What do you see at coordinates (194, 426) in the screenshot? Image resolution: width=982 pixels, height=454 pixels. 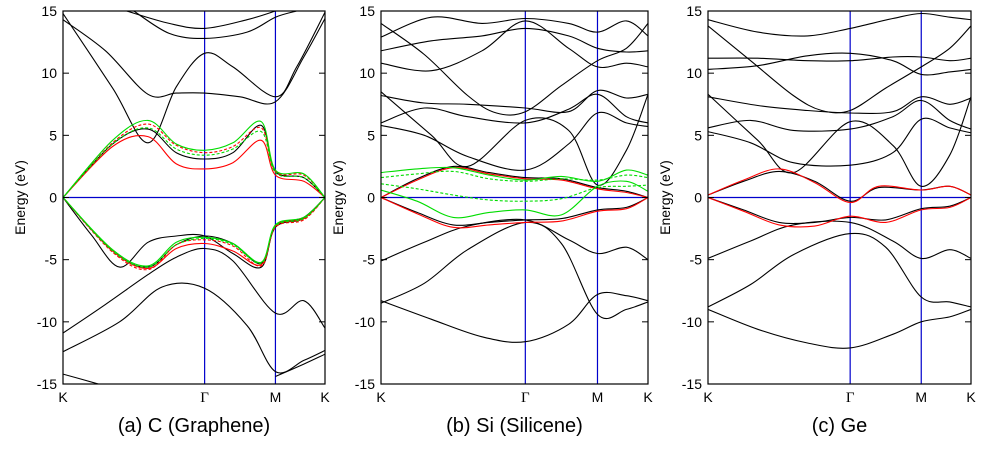 I see `panel-caption: (a) C (Graphene)` at bounding box center [194, 426].